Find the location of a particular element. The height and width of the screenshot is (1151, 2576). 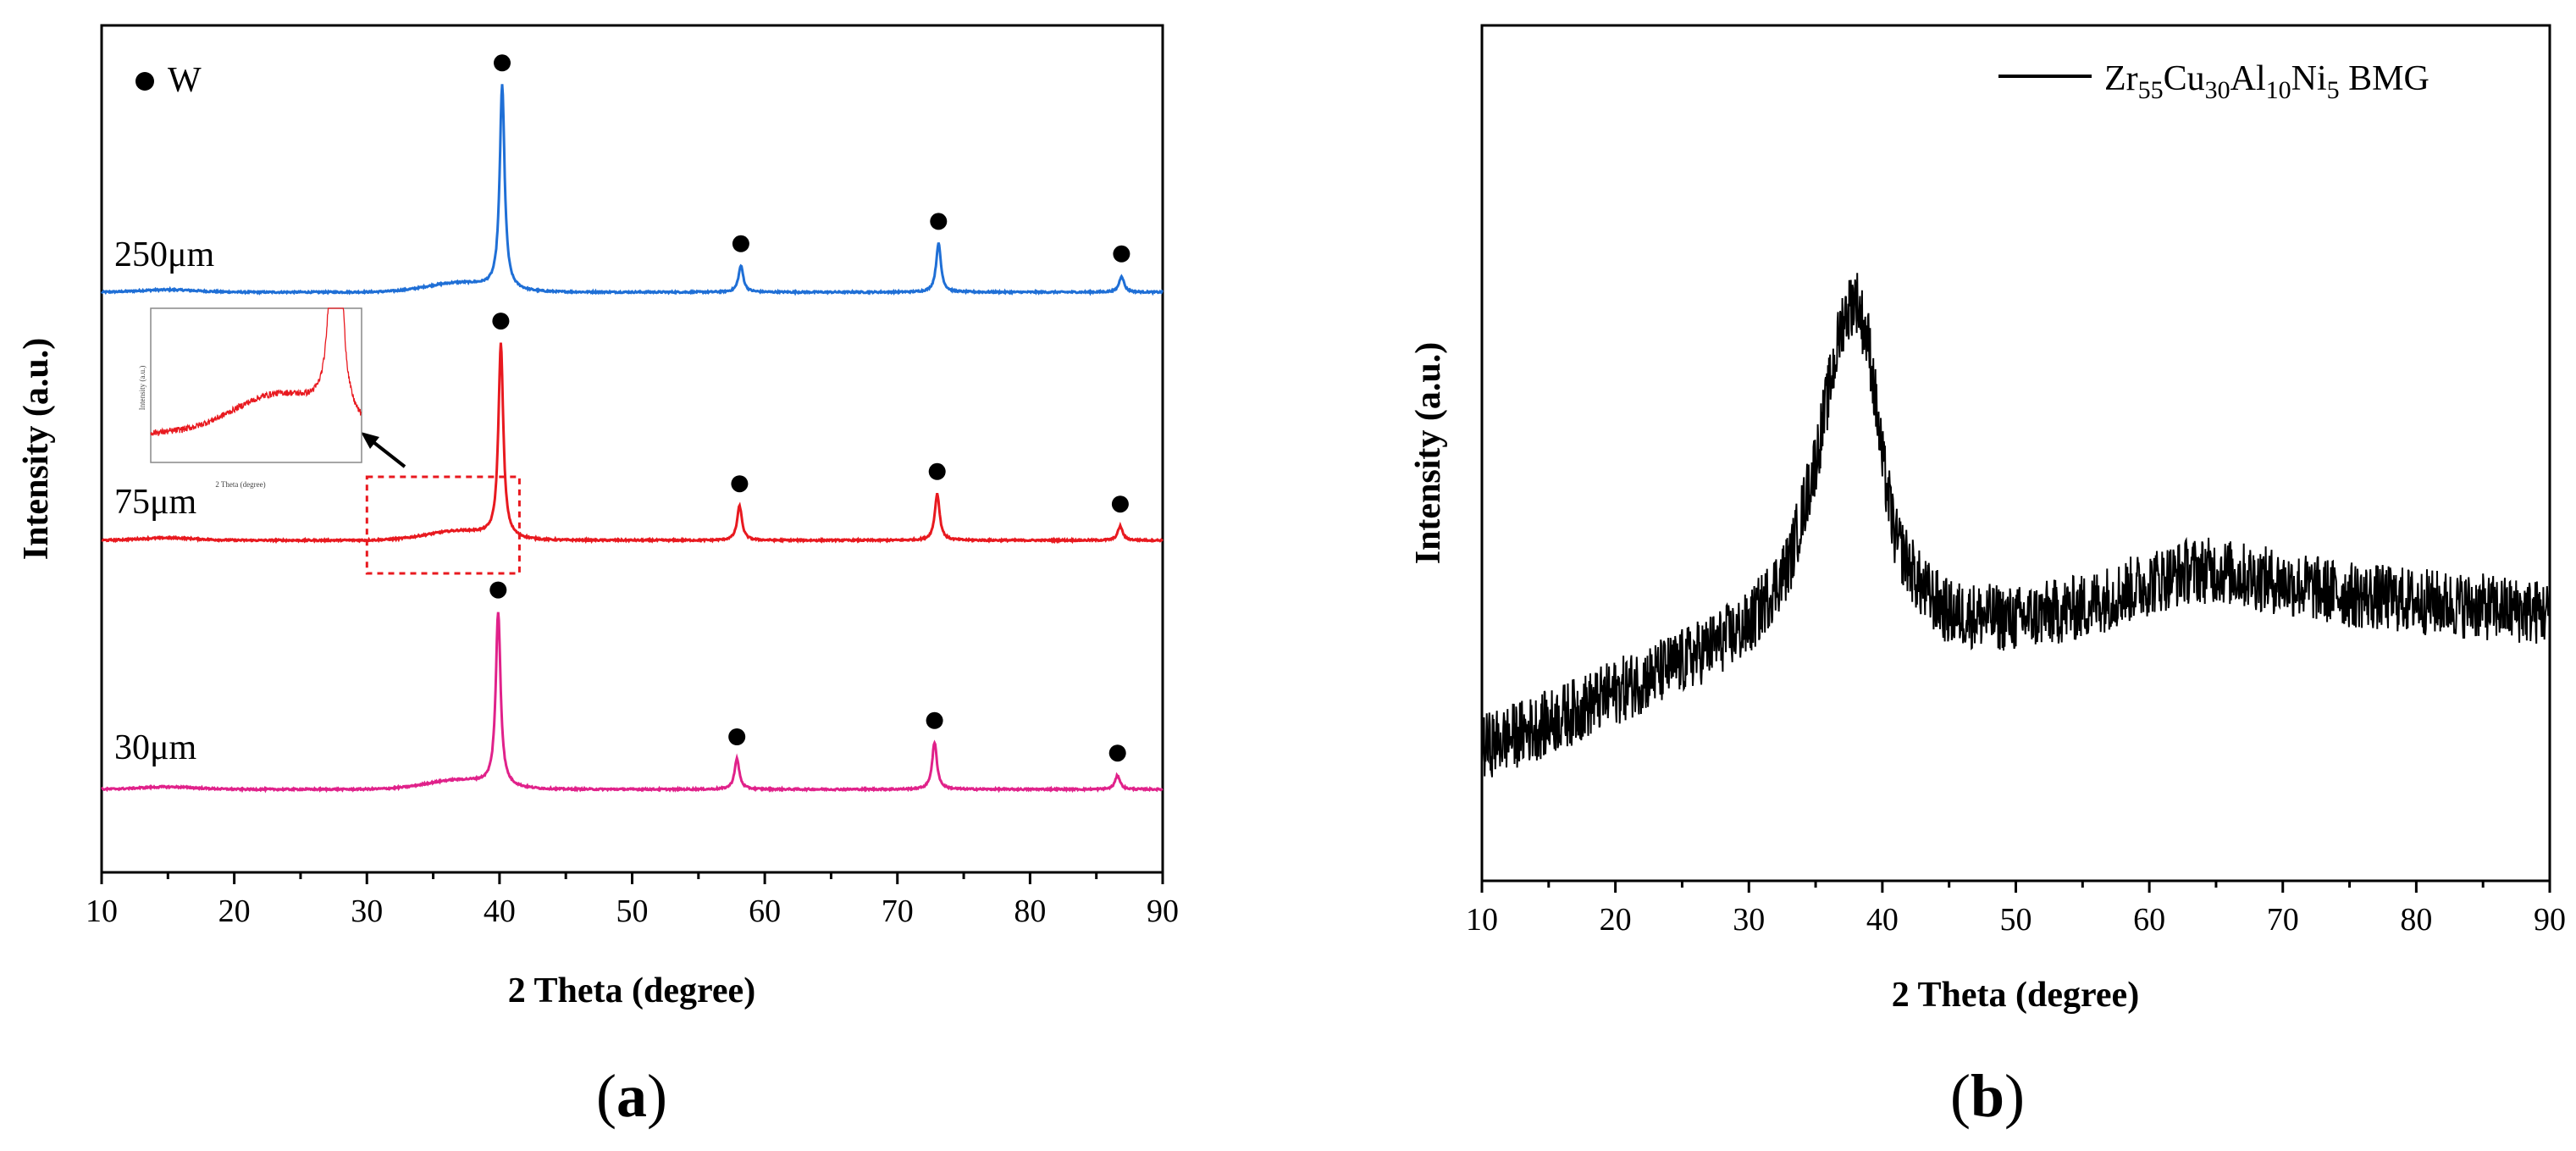

panel-a-ylabel: Intensity (a.u.) is located at coordinates (36, 450).